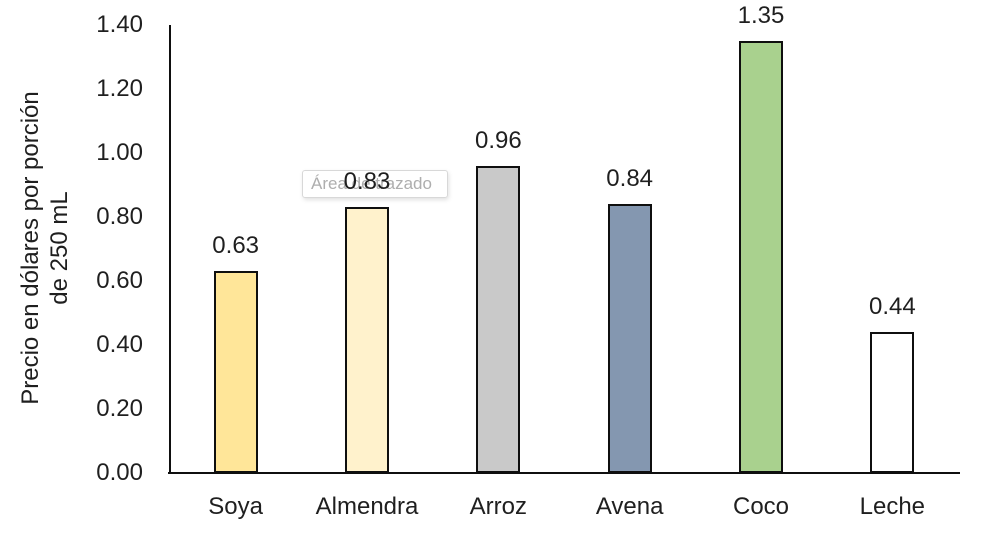 The width and height of the screenshot is (1000, 534). What do you see at coordinates (630, 178) in the screenshot?
I see `data-label-avena: 0.84` at bounding box center [630, 178].